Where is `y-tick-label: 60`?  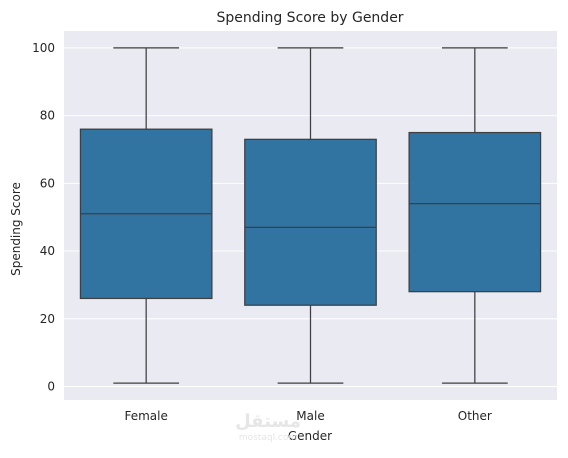
y-tick-label: 60 is located at coordinates (47, 183).